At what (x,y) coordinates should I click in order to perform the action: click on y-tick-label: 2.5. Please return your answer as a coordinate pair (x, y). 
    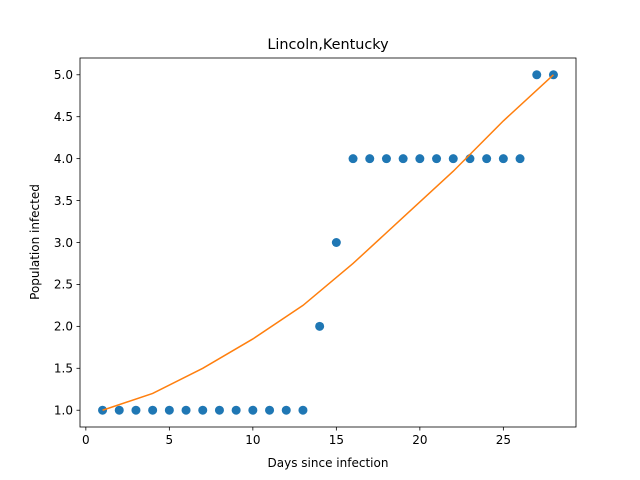
    Looking at the image, I should click on (63, 285).